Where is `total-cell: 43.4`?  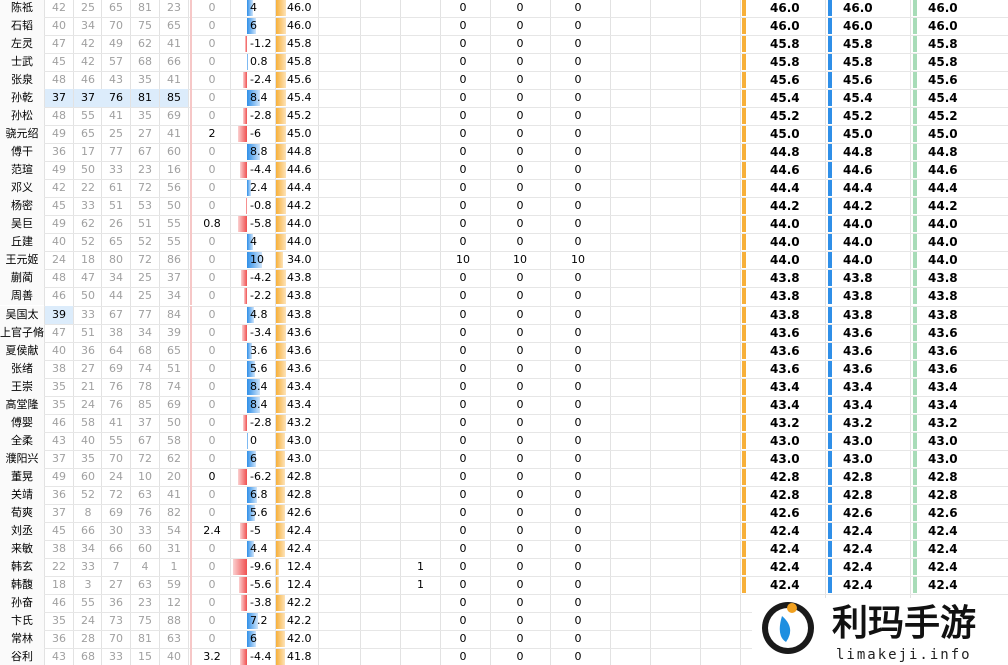
total-cell: 43.4 is located at coordinates (943, 386).